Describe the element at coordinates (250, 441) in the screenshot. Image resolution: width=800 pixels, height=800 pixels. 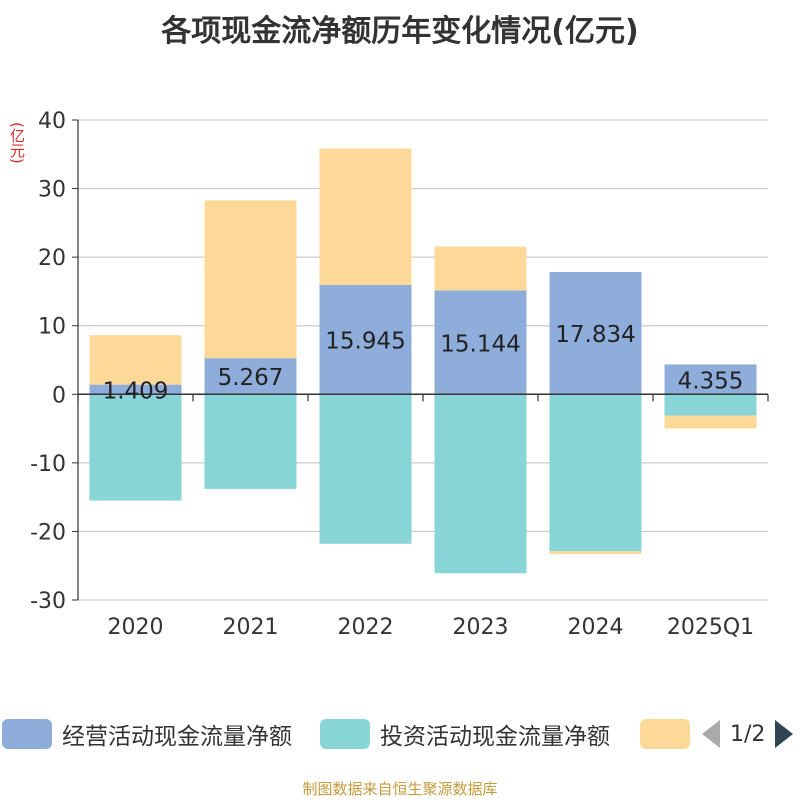
I see `bar-series2-2021` at that location.